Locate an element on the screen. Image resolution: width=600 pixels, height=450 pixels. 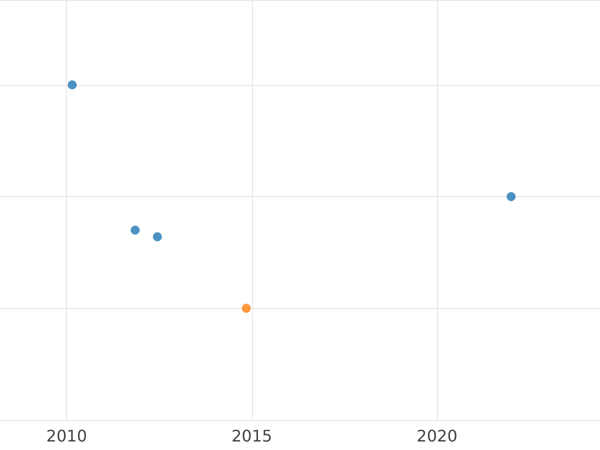
x-tick-label: 2020 is located at coordinates (437, 436).